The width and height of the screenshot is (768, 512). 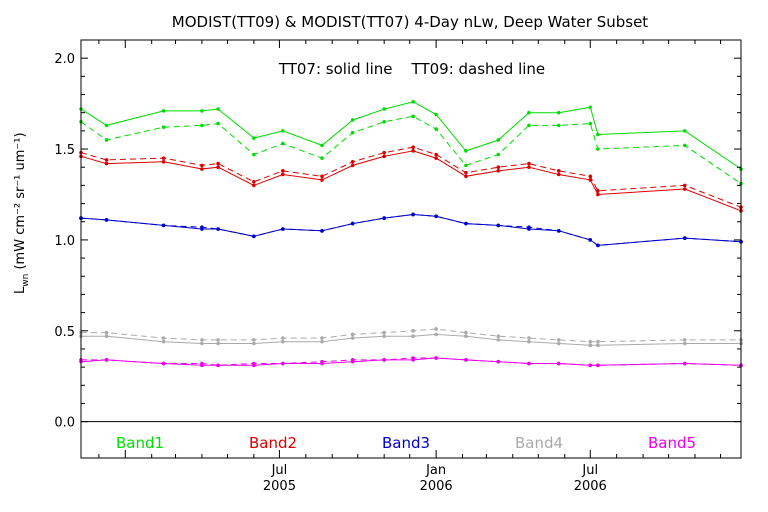 What do you see at coordinates (140, 443) in the screenshot?
I see `legend-label-band1: Band1` at bounding box center [140, 443].